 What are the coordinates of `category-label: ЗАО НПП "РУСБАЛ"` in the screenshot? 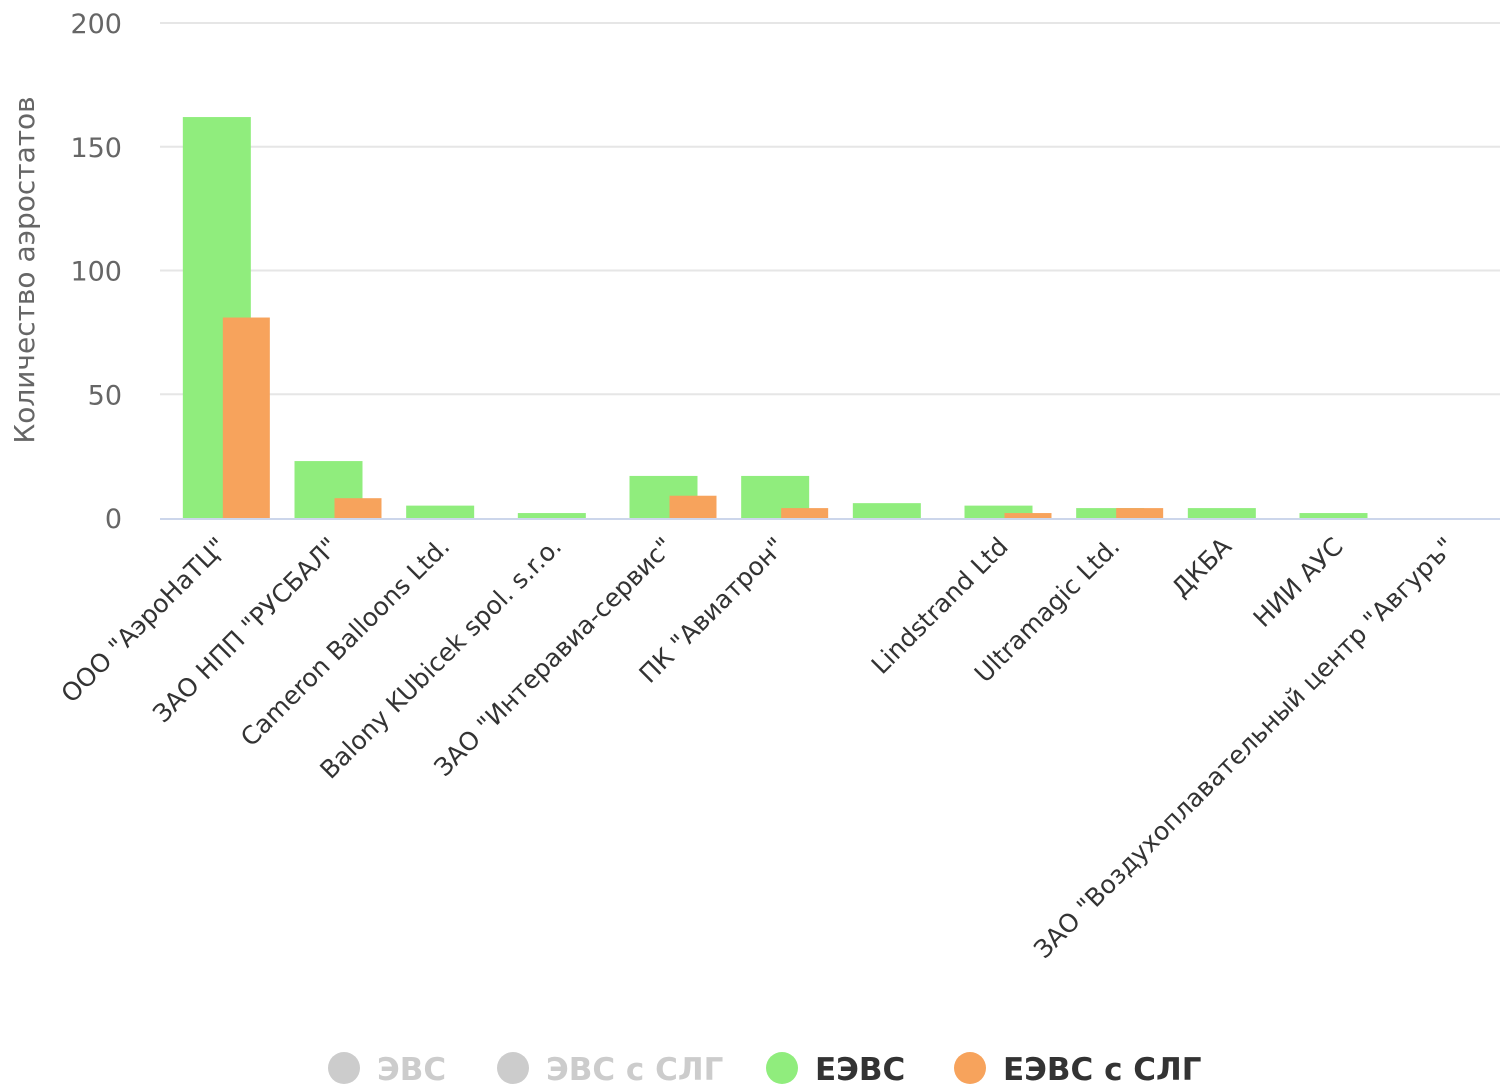 It's located at (245, 630).